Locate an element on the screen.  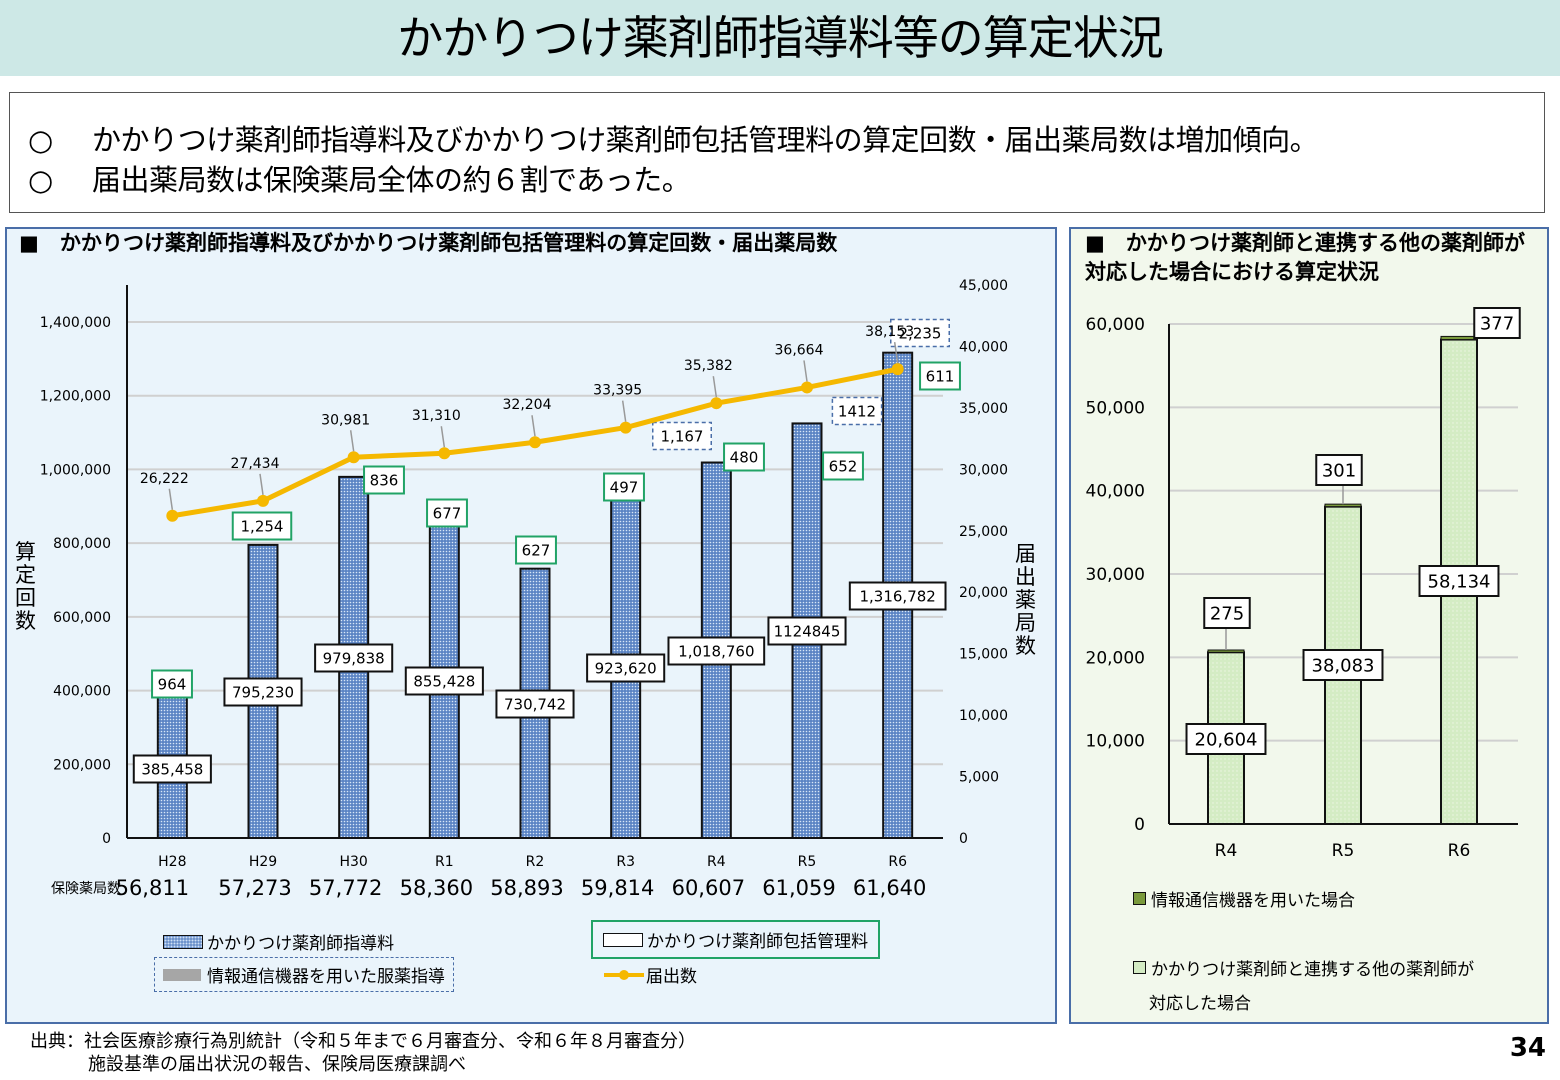
comprehensive-fee-label-text: 611 is located at coordinates (940, 376).